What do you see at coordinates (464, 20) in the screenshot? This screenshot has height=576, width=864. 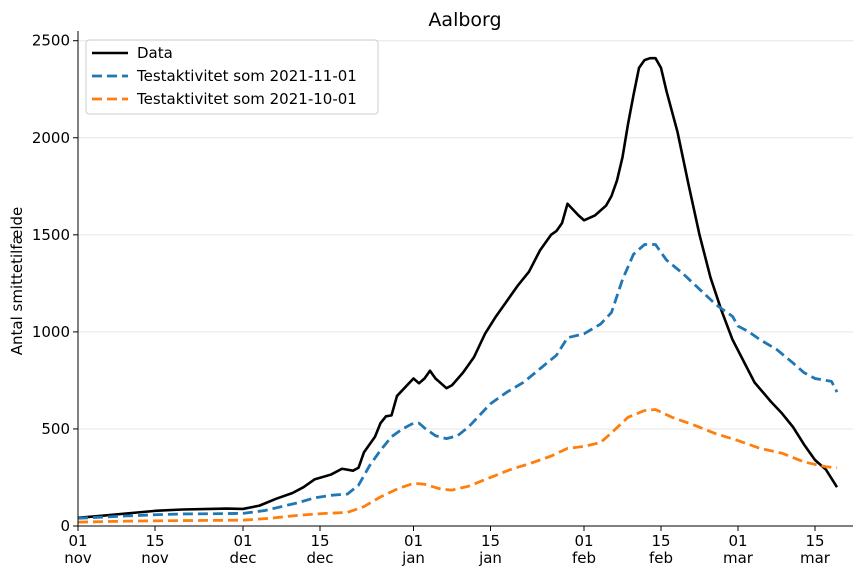 I see `chart-title: Aalborg` at bounding box center [464, 20].